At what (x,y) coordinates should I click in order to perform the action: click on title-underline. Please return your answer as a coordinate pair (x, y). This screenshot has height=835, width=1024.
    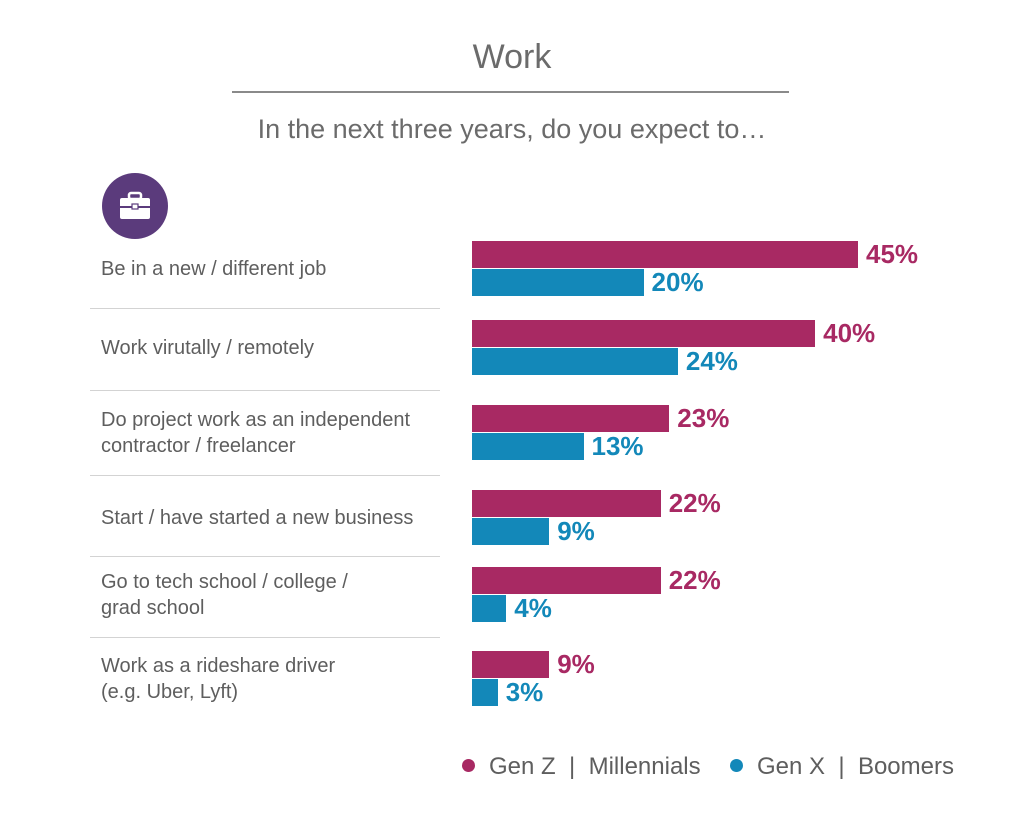
    Looking at the image, I should click on (510, 92).